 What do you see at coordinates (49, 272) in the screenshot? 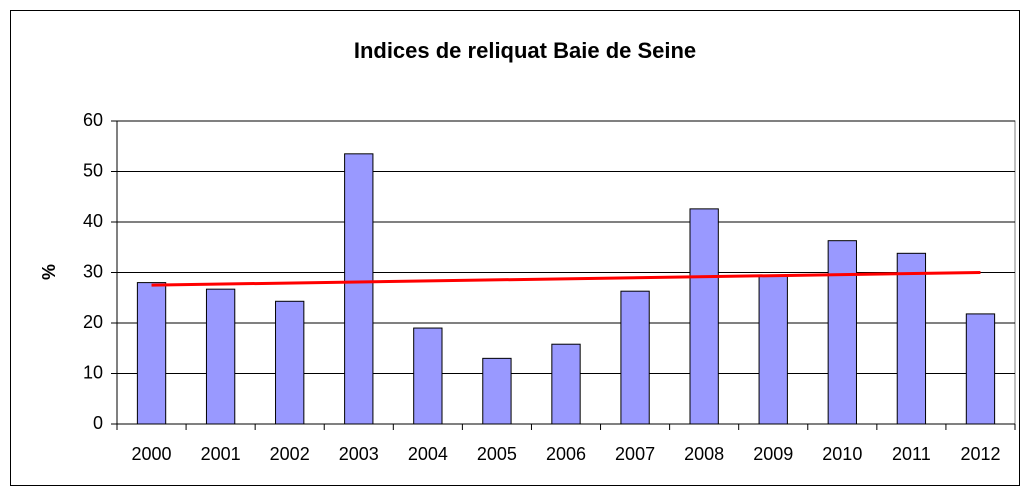
I see `y-axis-label: %` at bounding box center [49, 272].